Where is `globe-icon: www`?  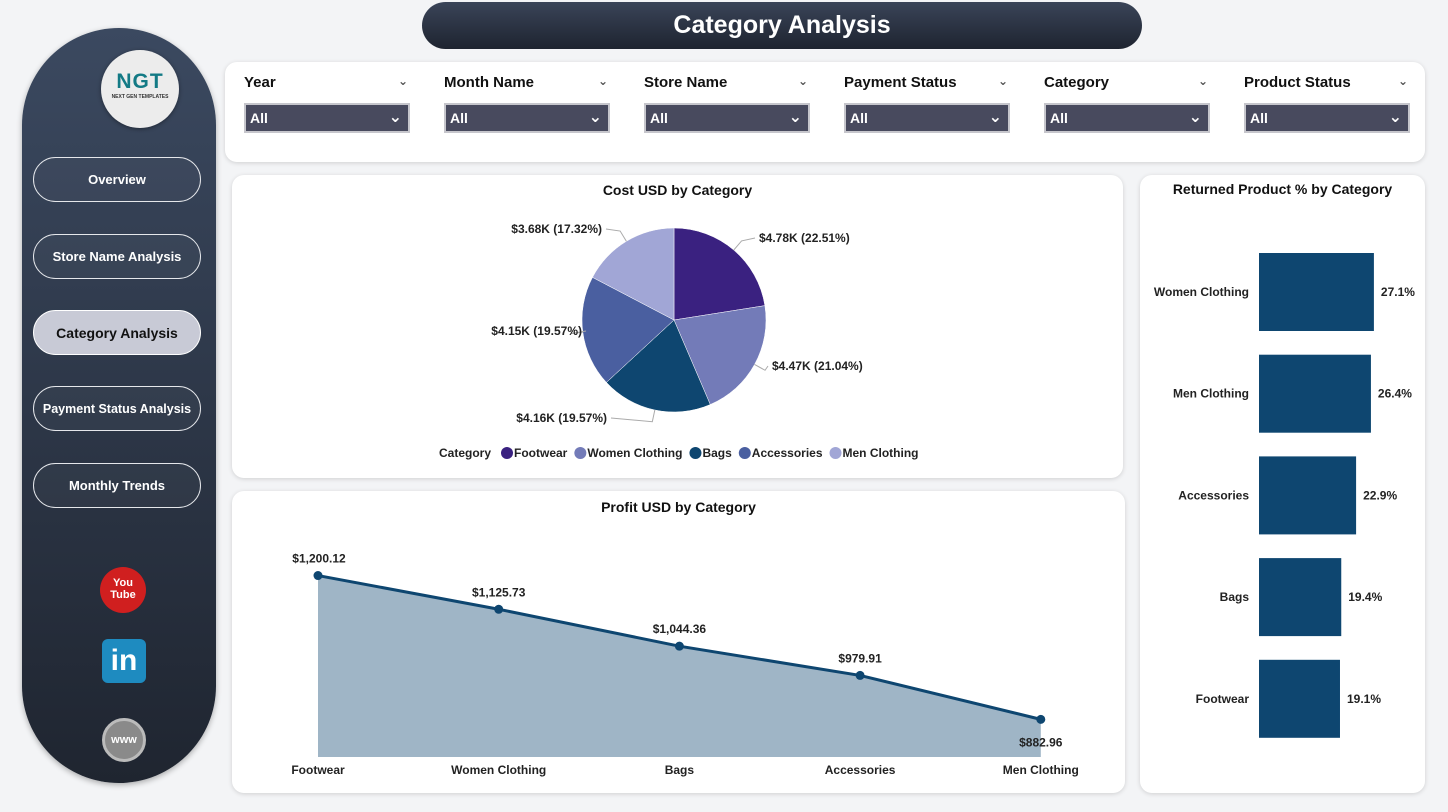 globe-icon: www is located at coordinates (124, 740).